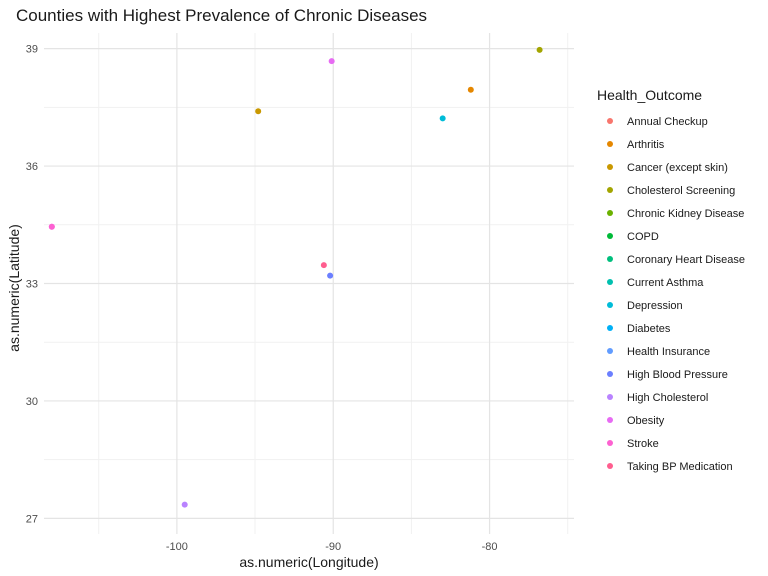 The image size is (768, 576). I want to click on x-axis-ticks: -100 -90 -80, so click(332, 547).